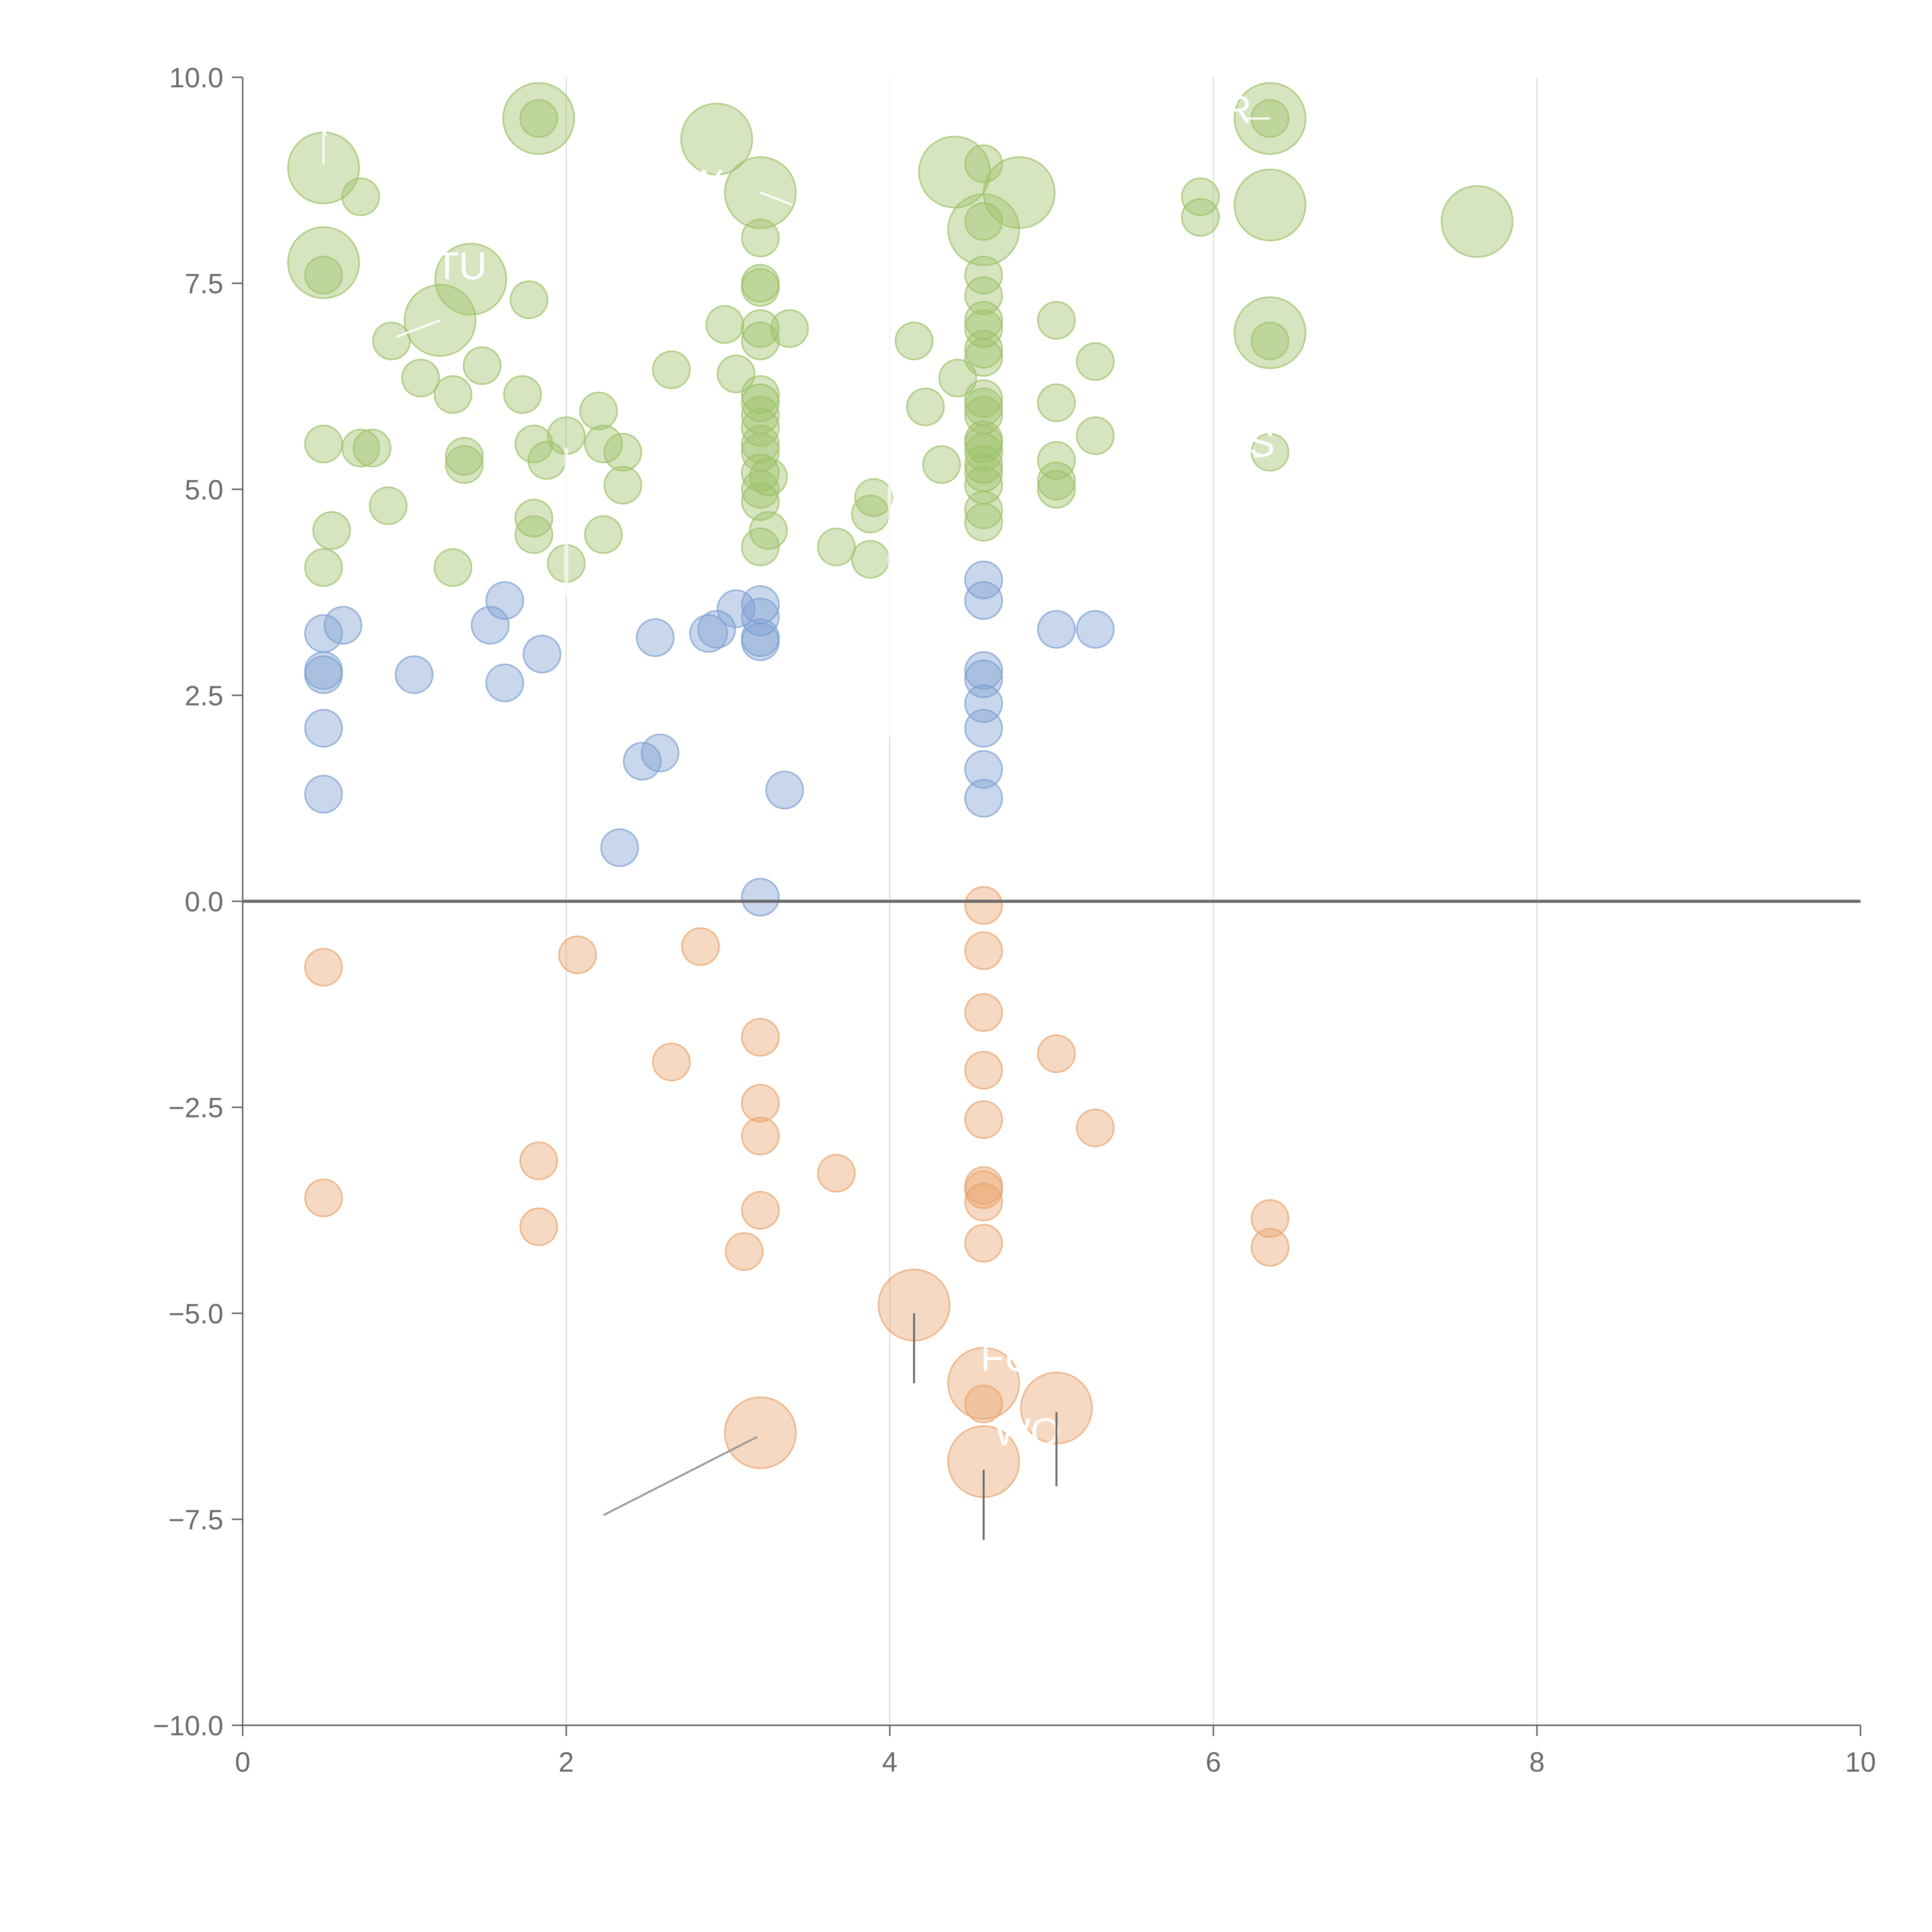 This screenshot has width=1932, height=1932. Describe the element at coordinates (1020, 1357) in the screenshot. I see `callout-label-0: FUE` at that location.